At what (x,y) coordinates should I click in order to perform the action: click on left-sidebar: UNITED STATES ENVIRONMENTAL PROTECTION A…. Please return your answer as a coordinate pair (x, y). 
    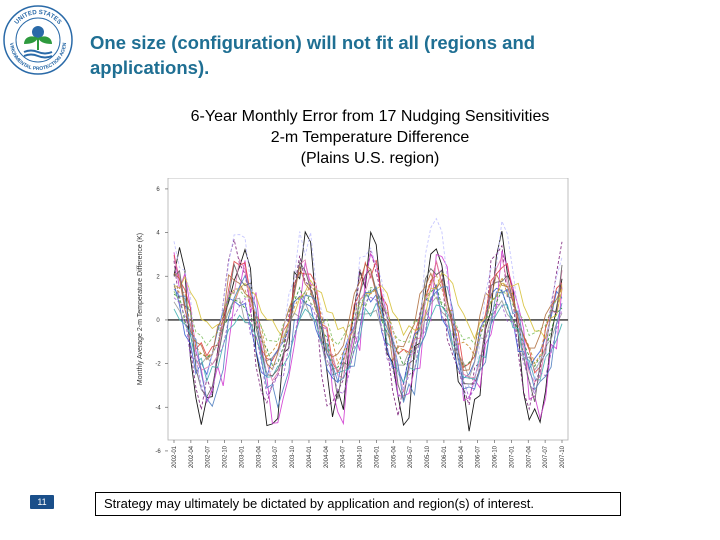
    Looking at the image, I should click on (39, 270).